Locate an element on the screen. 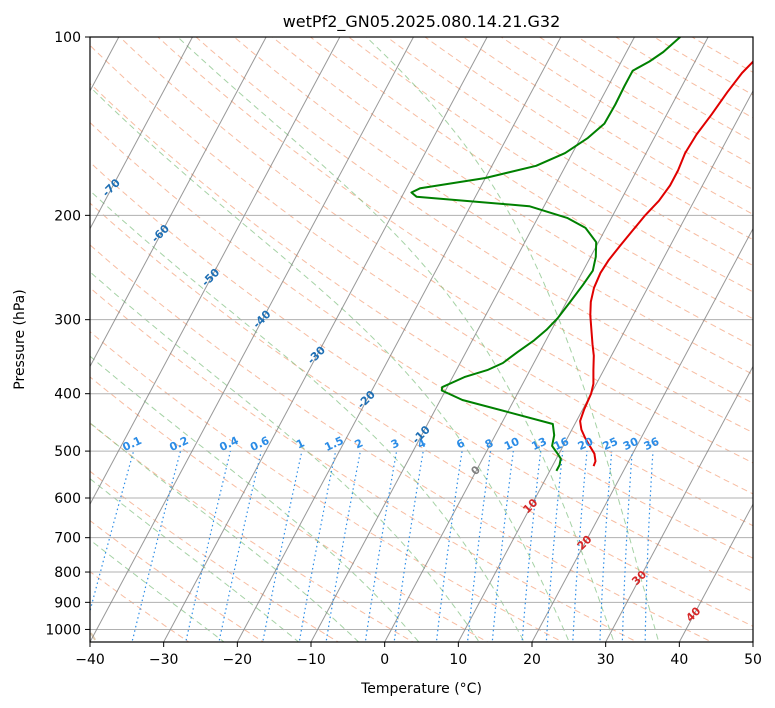 This screenshot has width=775, height=708. isotherm-label: -30 is located at coordinates (316, 354).